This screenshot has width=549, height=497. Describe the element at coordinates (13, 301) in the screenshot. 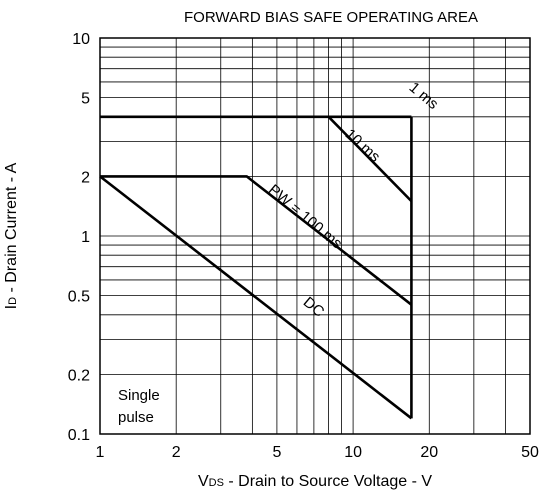

I see `y-axis-title-sub: D` at that location.